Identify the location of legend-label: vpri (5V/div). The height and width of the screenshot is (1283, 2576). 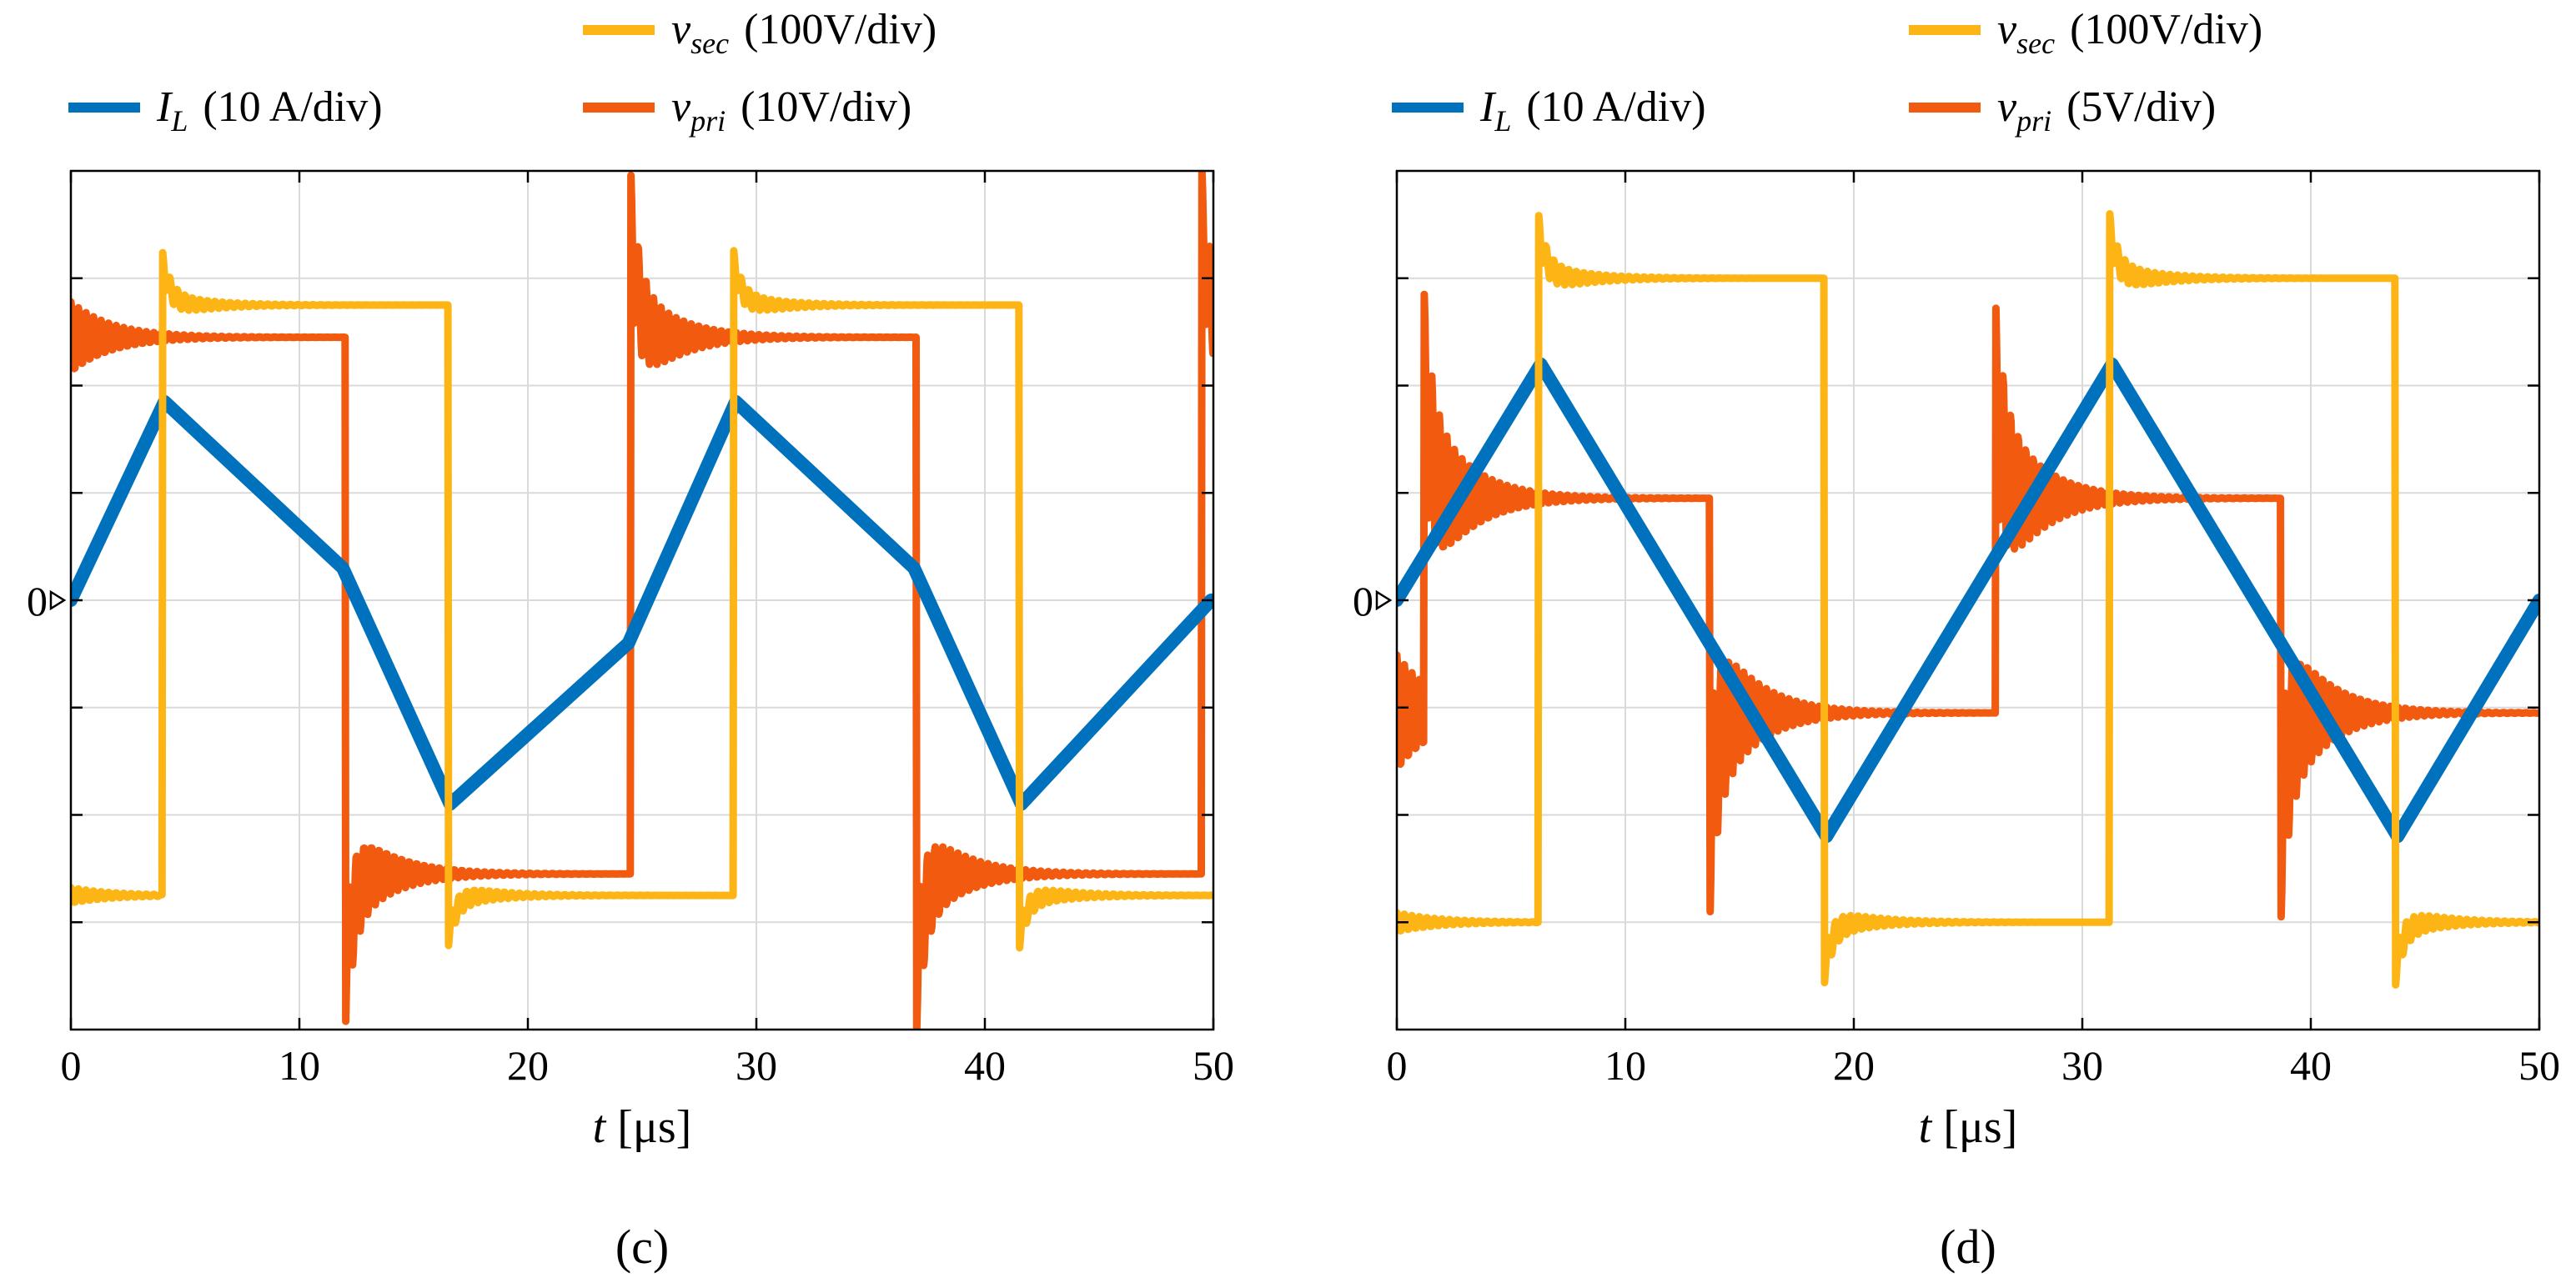
(2106, 110).